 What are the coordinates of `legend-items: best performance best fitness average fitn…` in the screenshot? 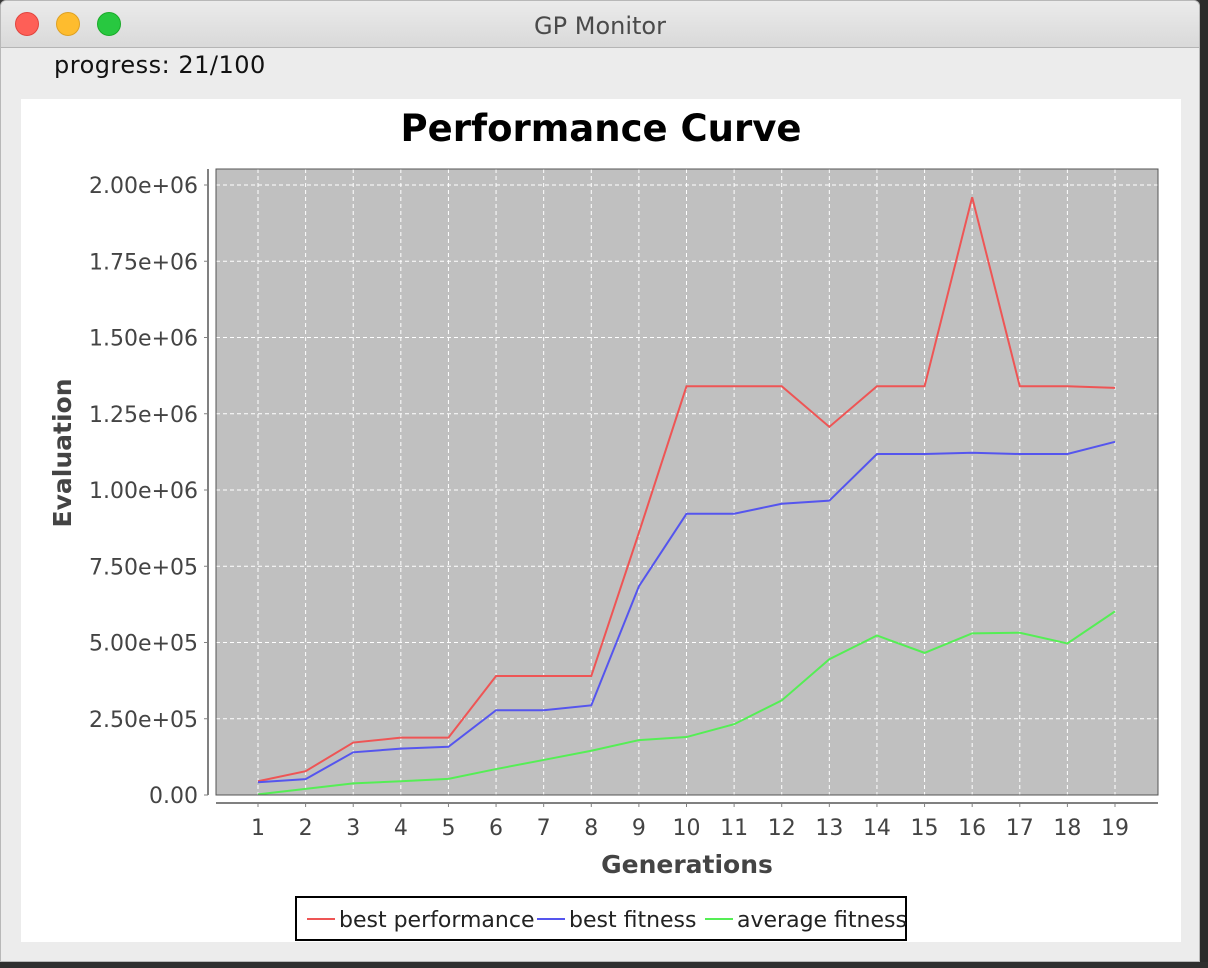 It's located at (607, 920).